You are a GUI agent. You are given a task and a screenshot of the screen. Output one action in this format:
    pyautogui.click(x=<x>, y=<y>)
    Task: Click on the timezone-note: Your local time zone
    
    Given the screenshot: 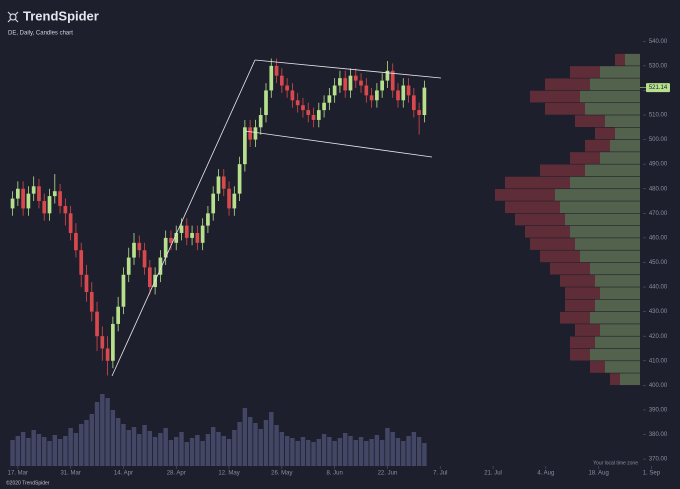 What is the action you would take?
    pyautogui.click(x=615, y=463)
    